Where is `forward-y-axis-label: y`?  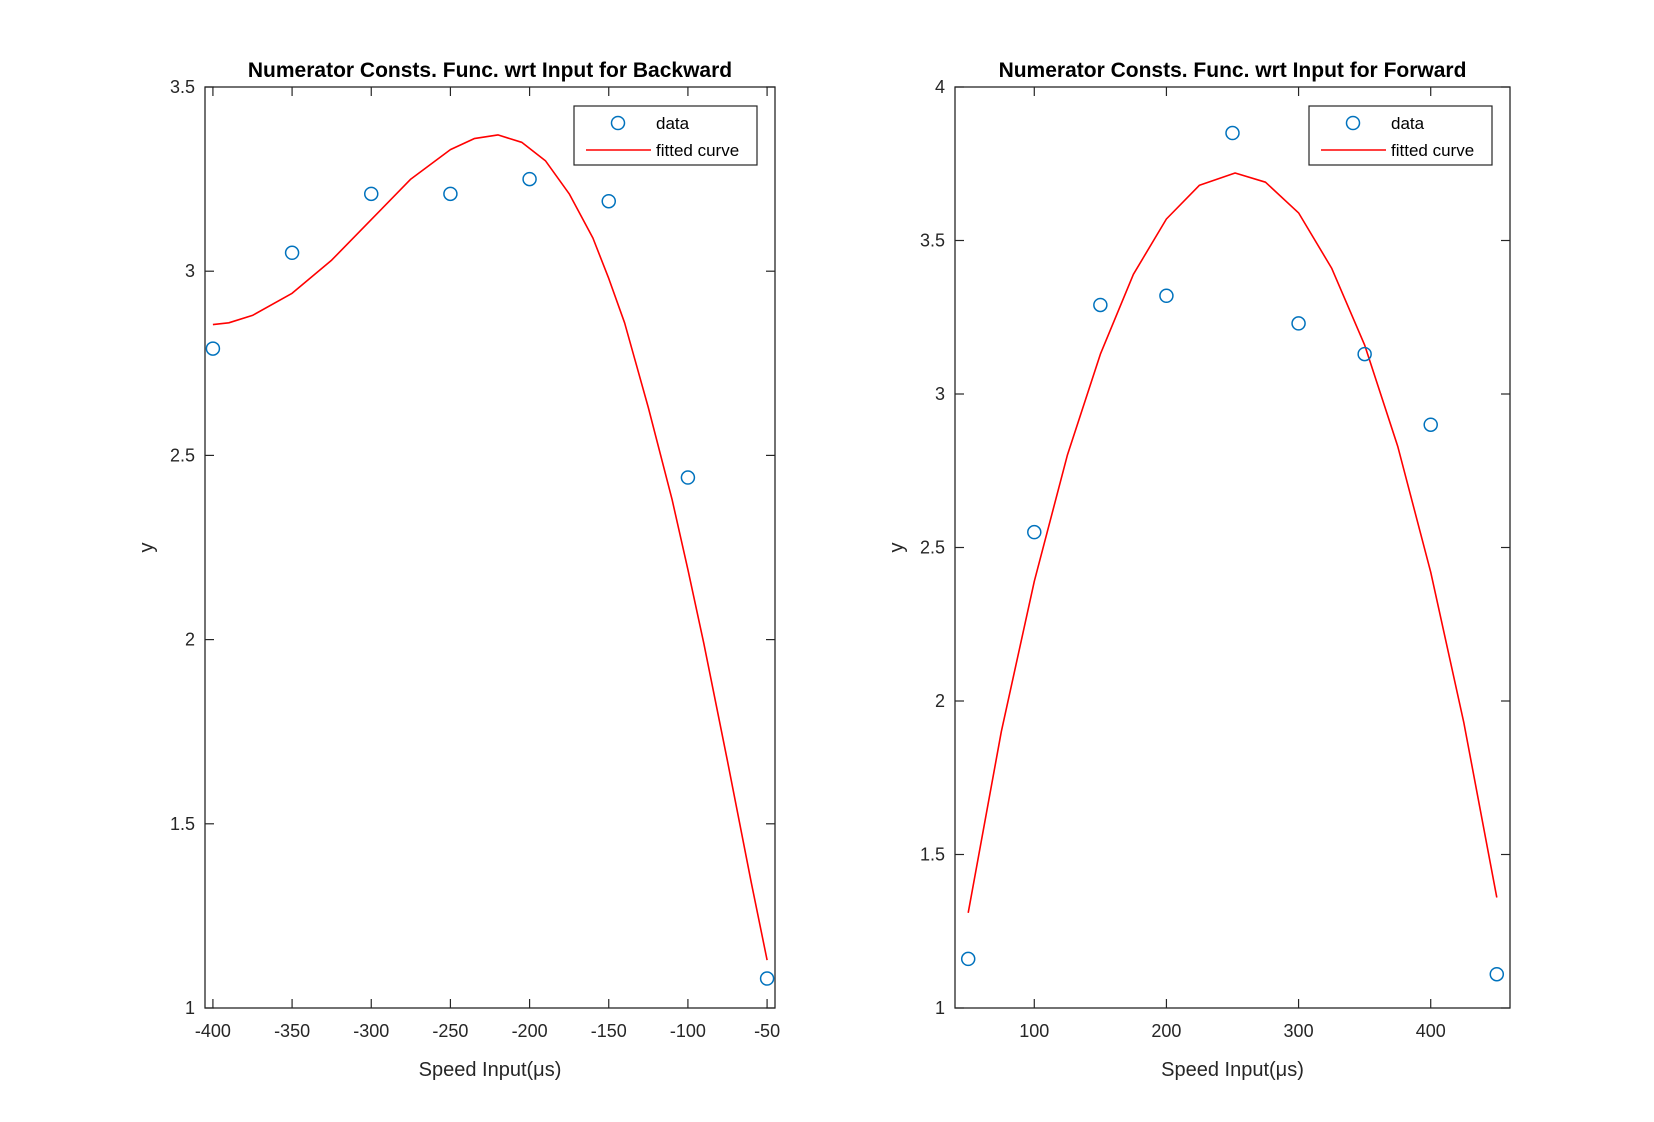 forward-y-axis-label: y is located at coordinates (897, 548).